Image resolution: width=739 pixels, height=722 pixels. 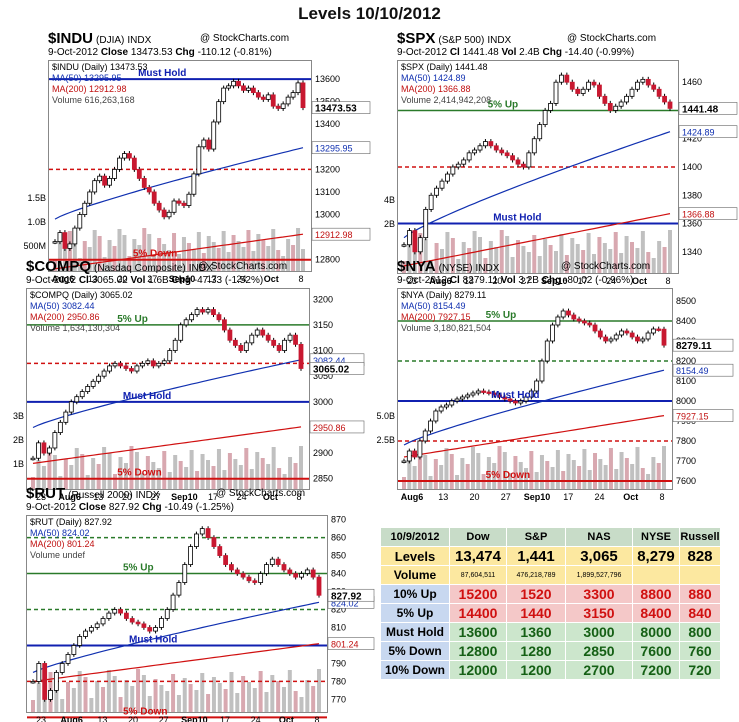 I want to click on chg-label: Chg, so click(x=185, y=52).